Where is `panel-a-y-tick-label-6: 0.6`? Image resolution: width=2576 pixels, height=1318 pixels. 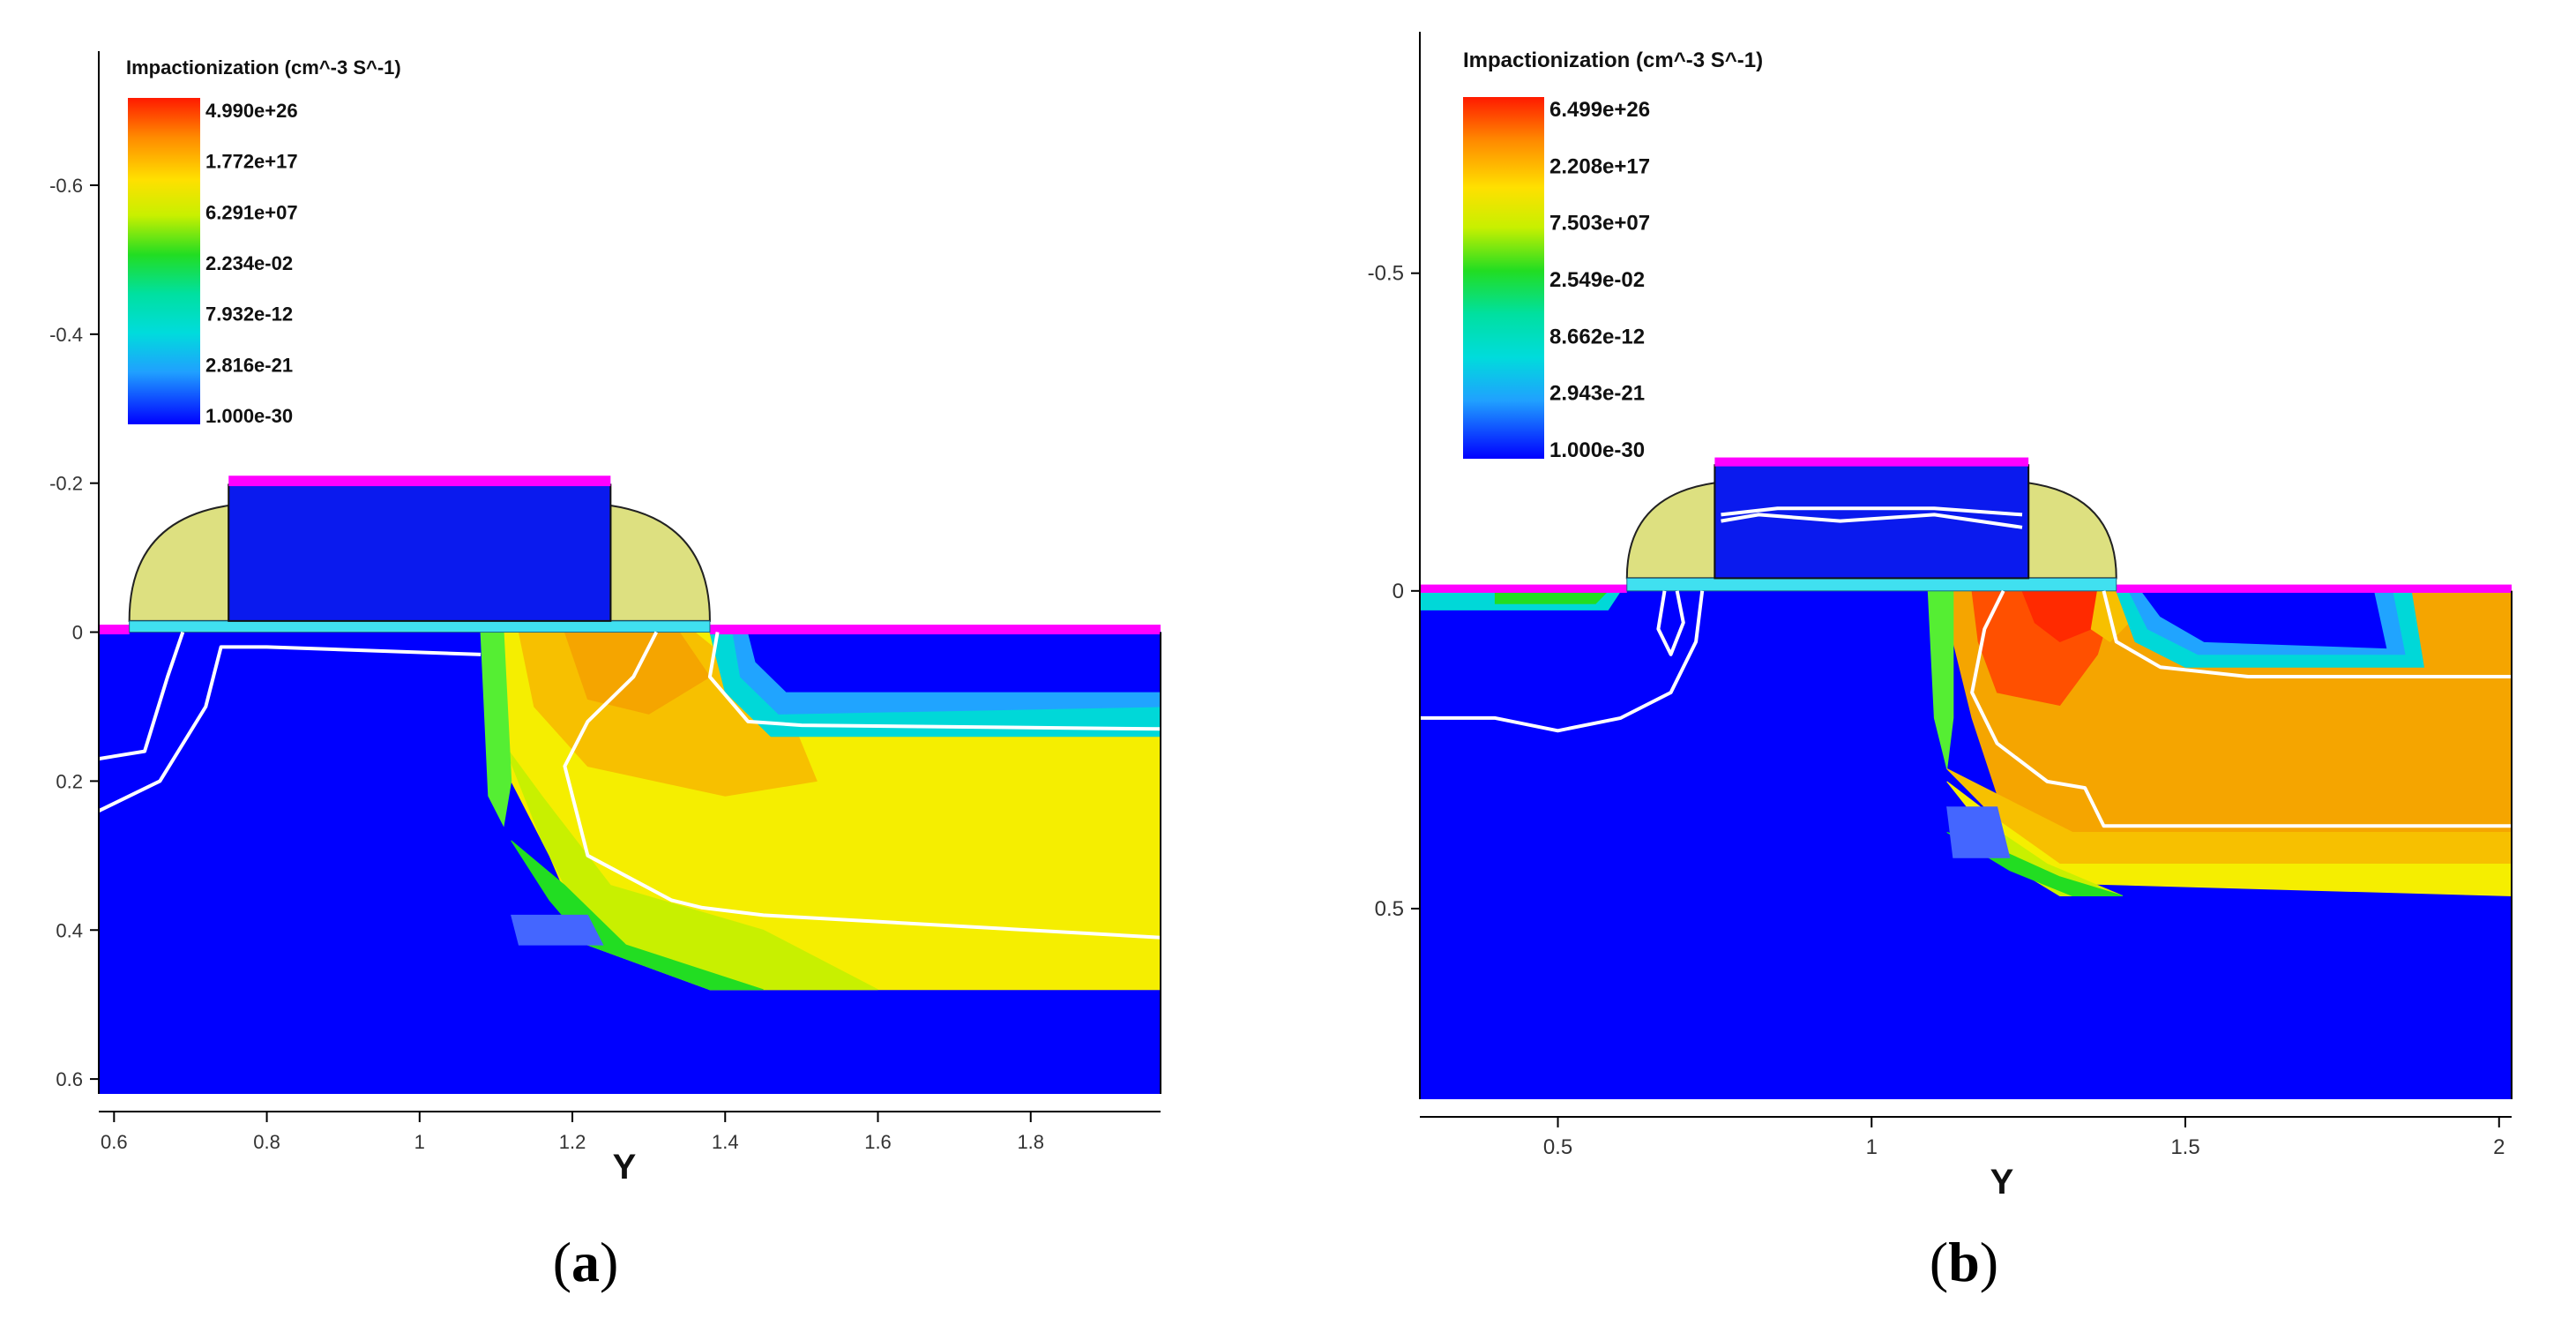
panel-a-y-tick-label-6: 0.6 is located at coordinates (69, 1079).